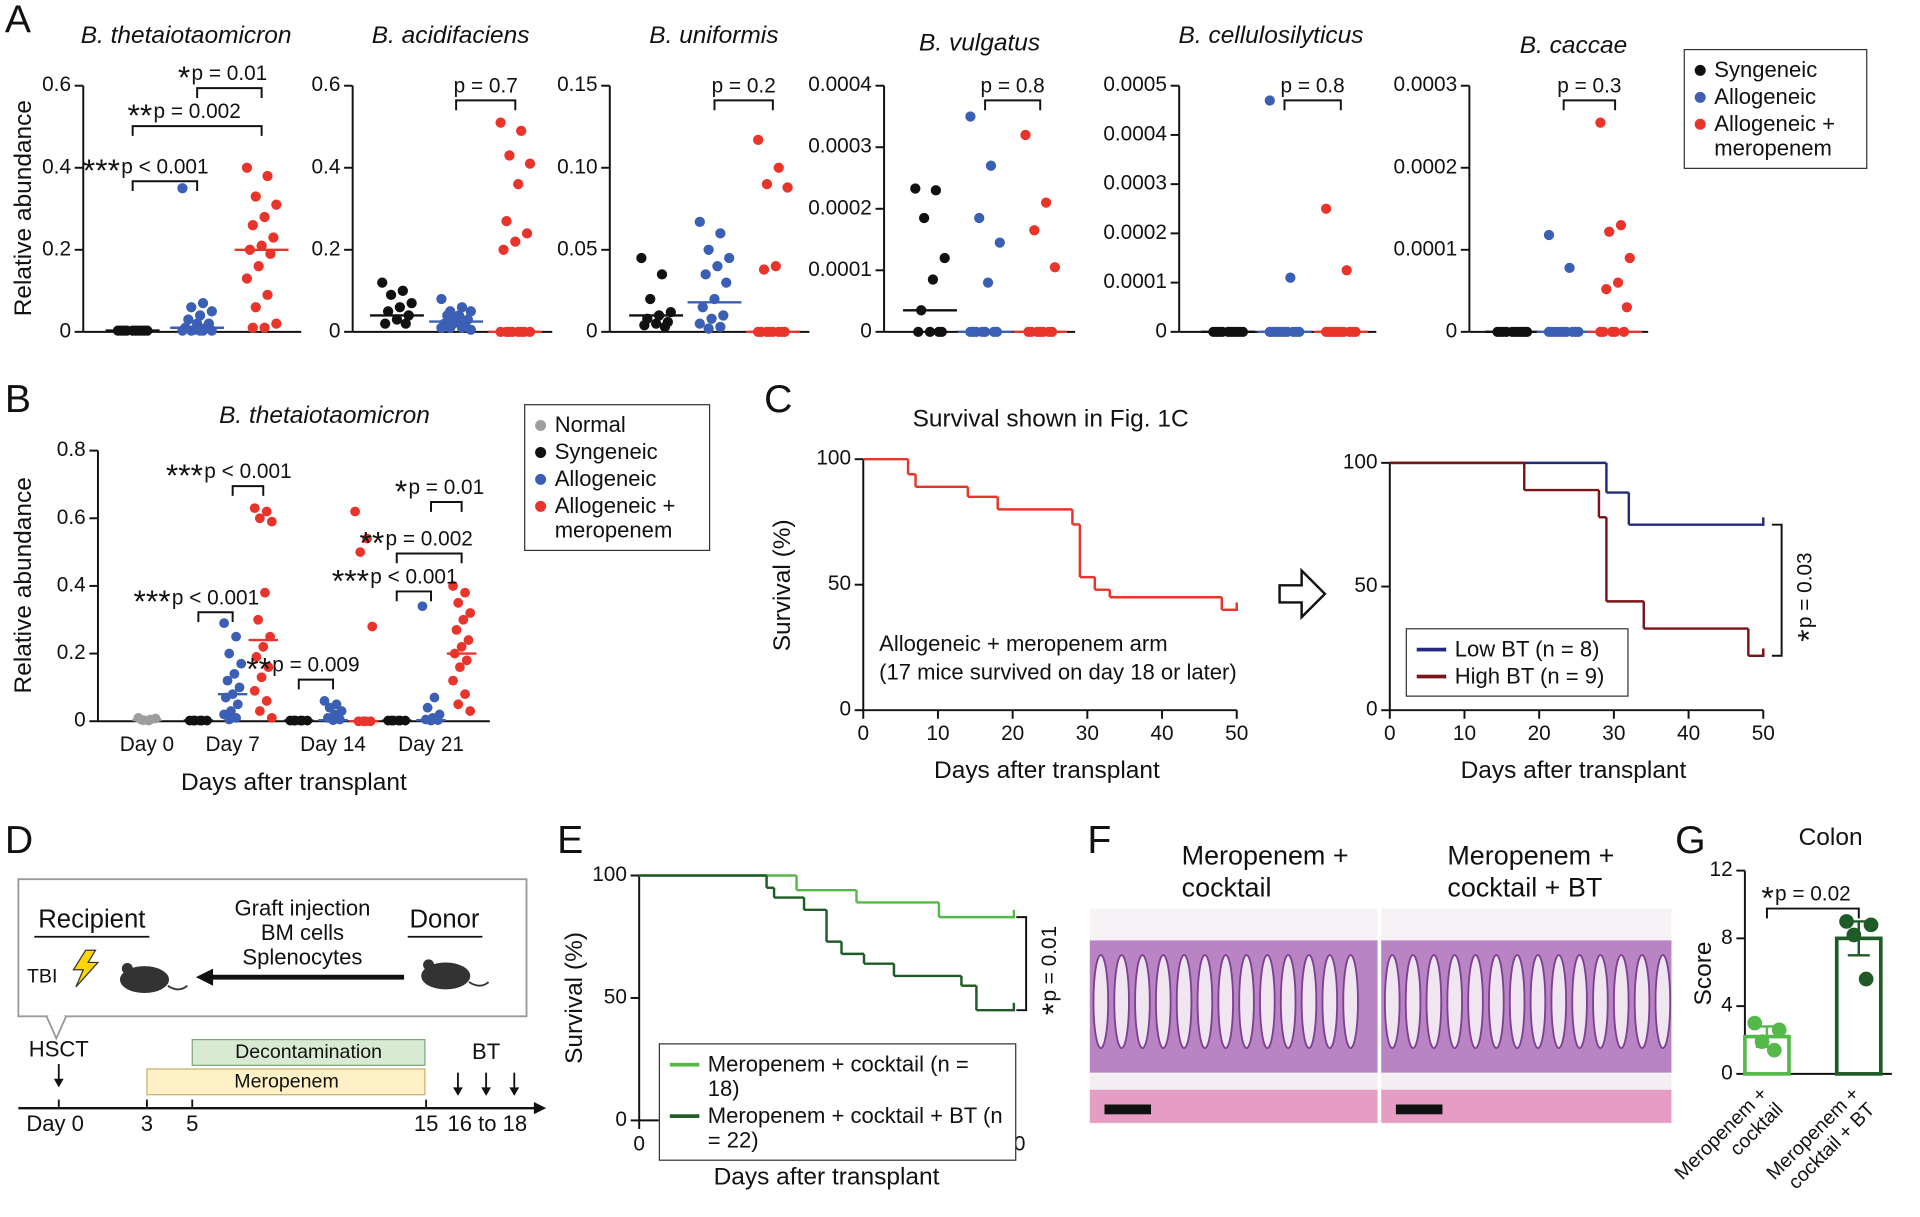 This screenshot has height=1217, width=1920. Describe the element at coordinates (1517, 662) in the screenshot. I see `legend: Low BT (n = 8) High BT (n = 9)` at that location.